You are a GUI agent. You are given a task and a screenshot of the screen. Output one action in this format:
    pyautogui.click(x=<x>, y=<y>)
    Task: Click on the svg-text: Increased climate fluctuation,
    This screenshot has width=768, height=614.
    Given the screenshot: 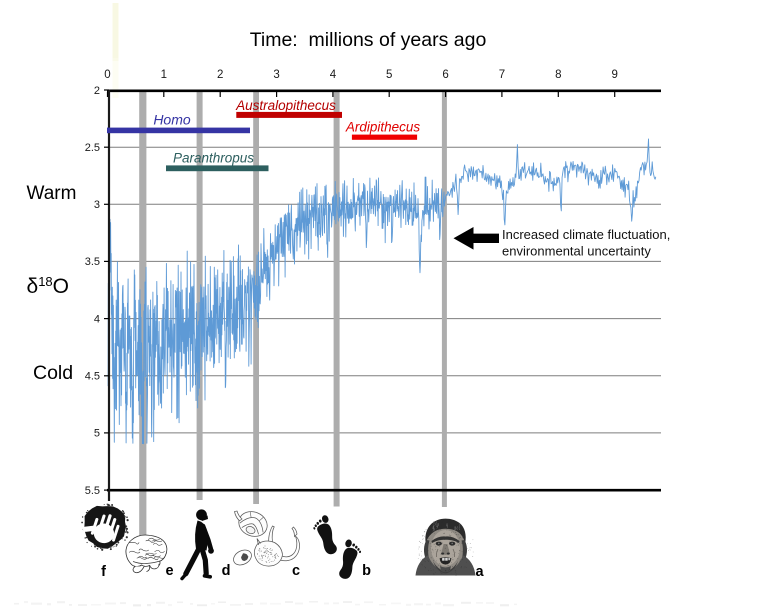 What is the action you would take?
    pyautogui.click(x=586, y=234)
    